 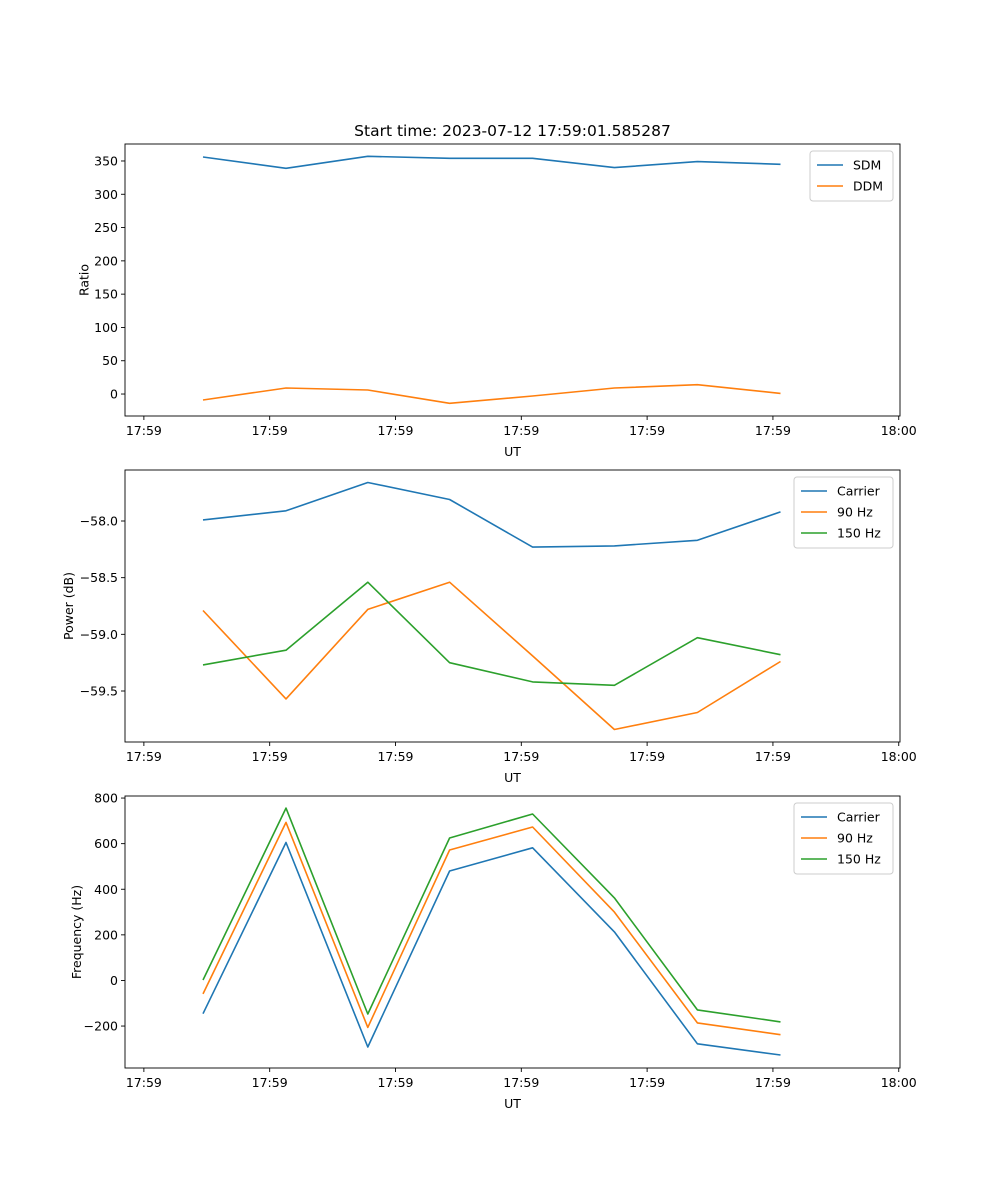 I want to click on y-tick-label: −58.0, so click(x=99, y=521).